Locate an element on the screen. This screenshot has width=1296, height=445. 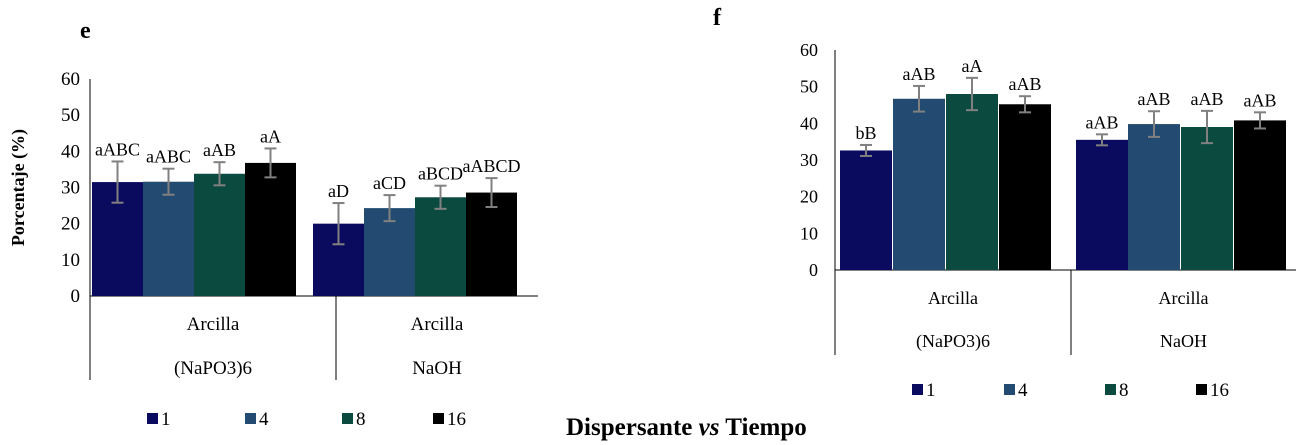
data-label-e-s4-c0: aABC is located at coordinates (168, 157).